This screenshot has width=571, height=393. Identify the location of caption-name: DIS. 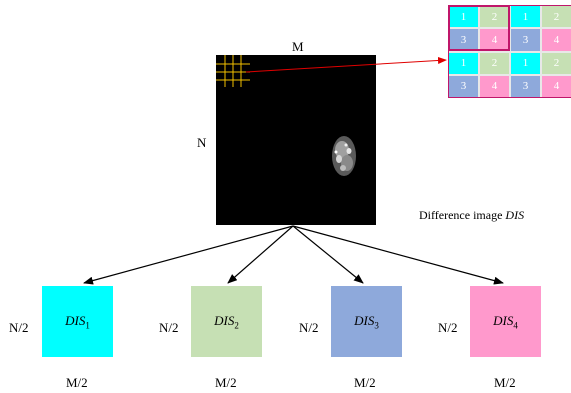
(515, 215).